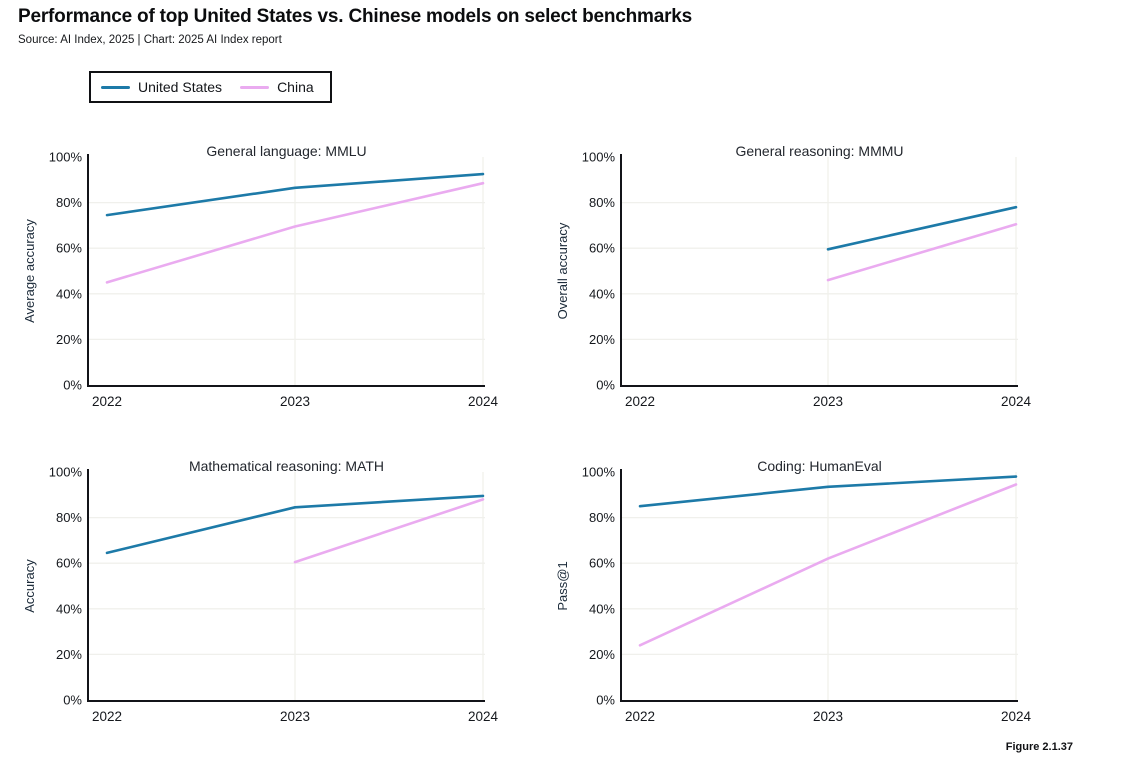 The width and height of the screenshot is (1125, 762). I want to click on y-axis-label: Pass@1, so click(562, 585).